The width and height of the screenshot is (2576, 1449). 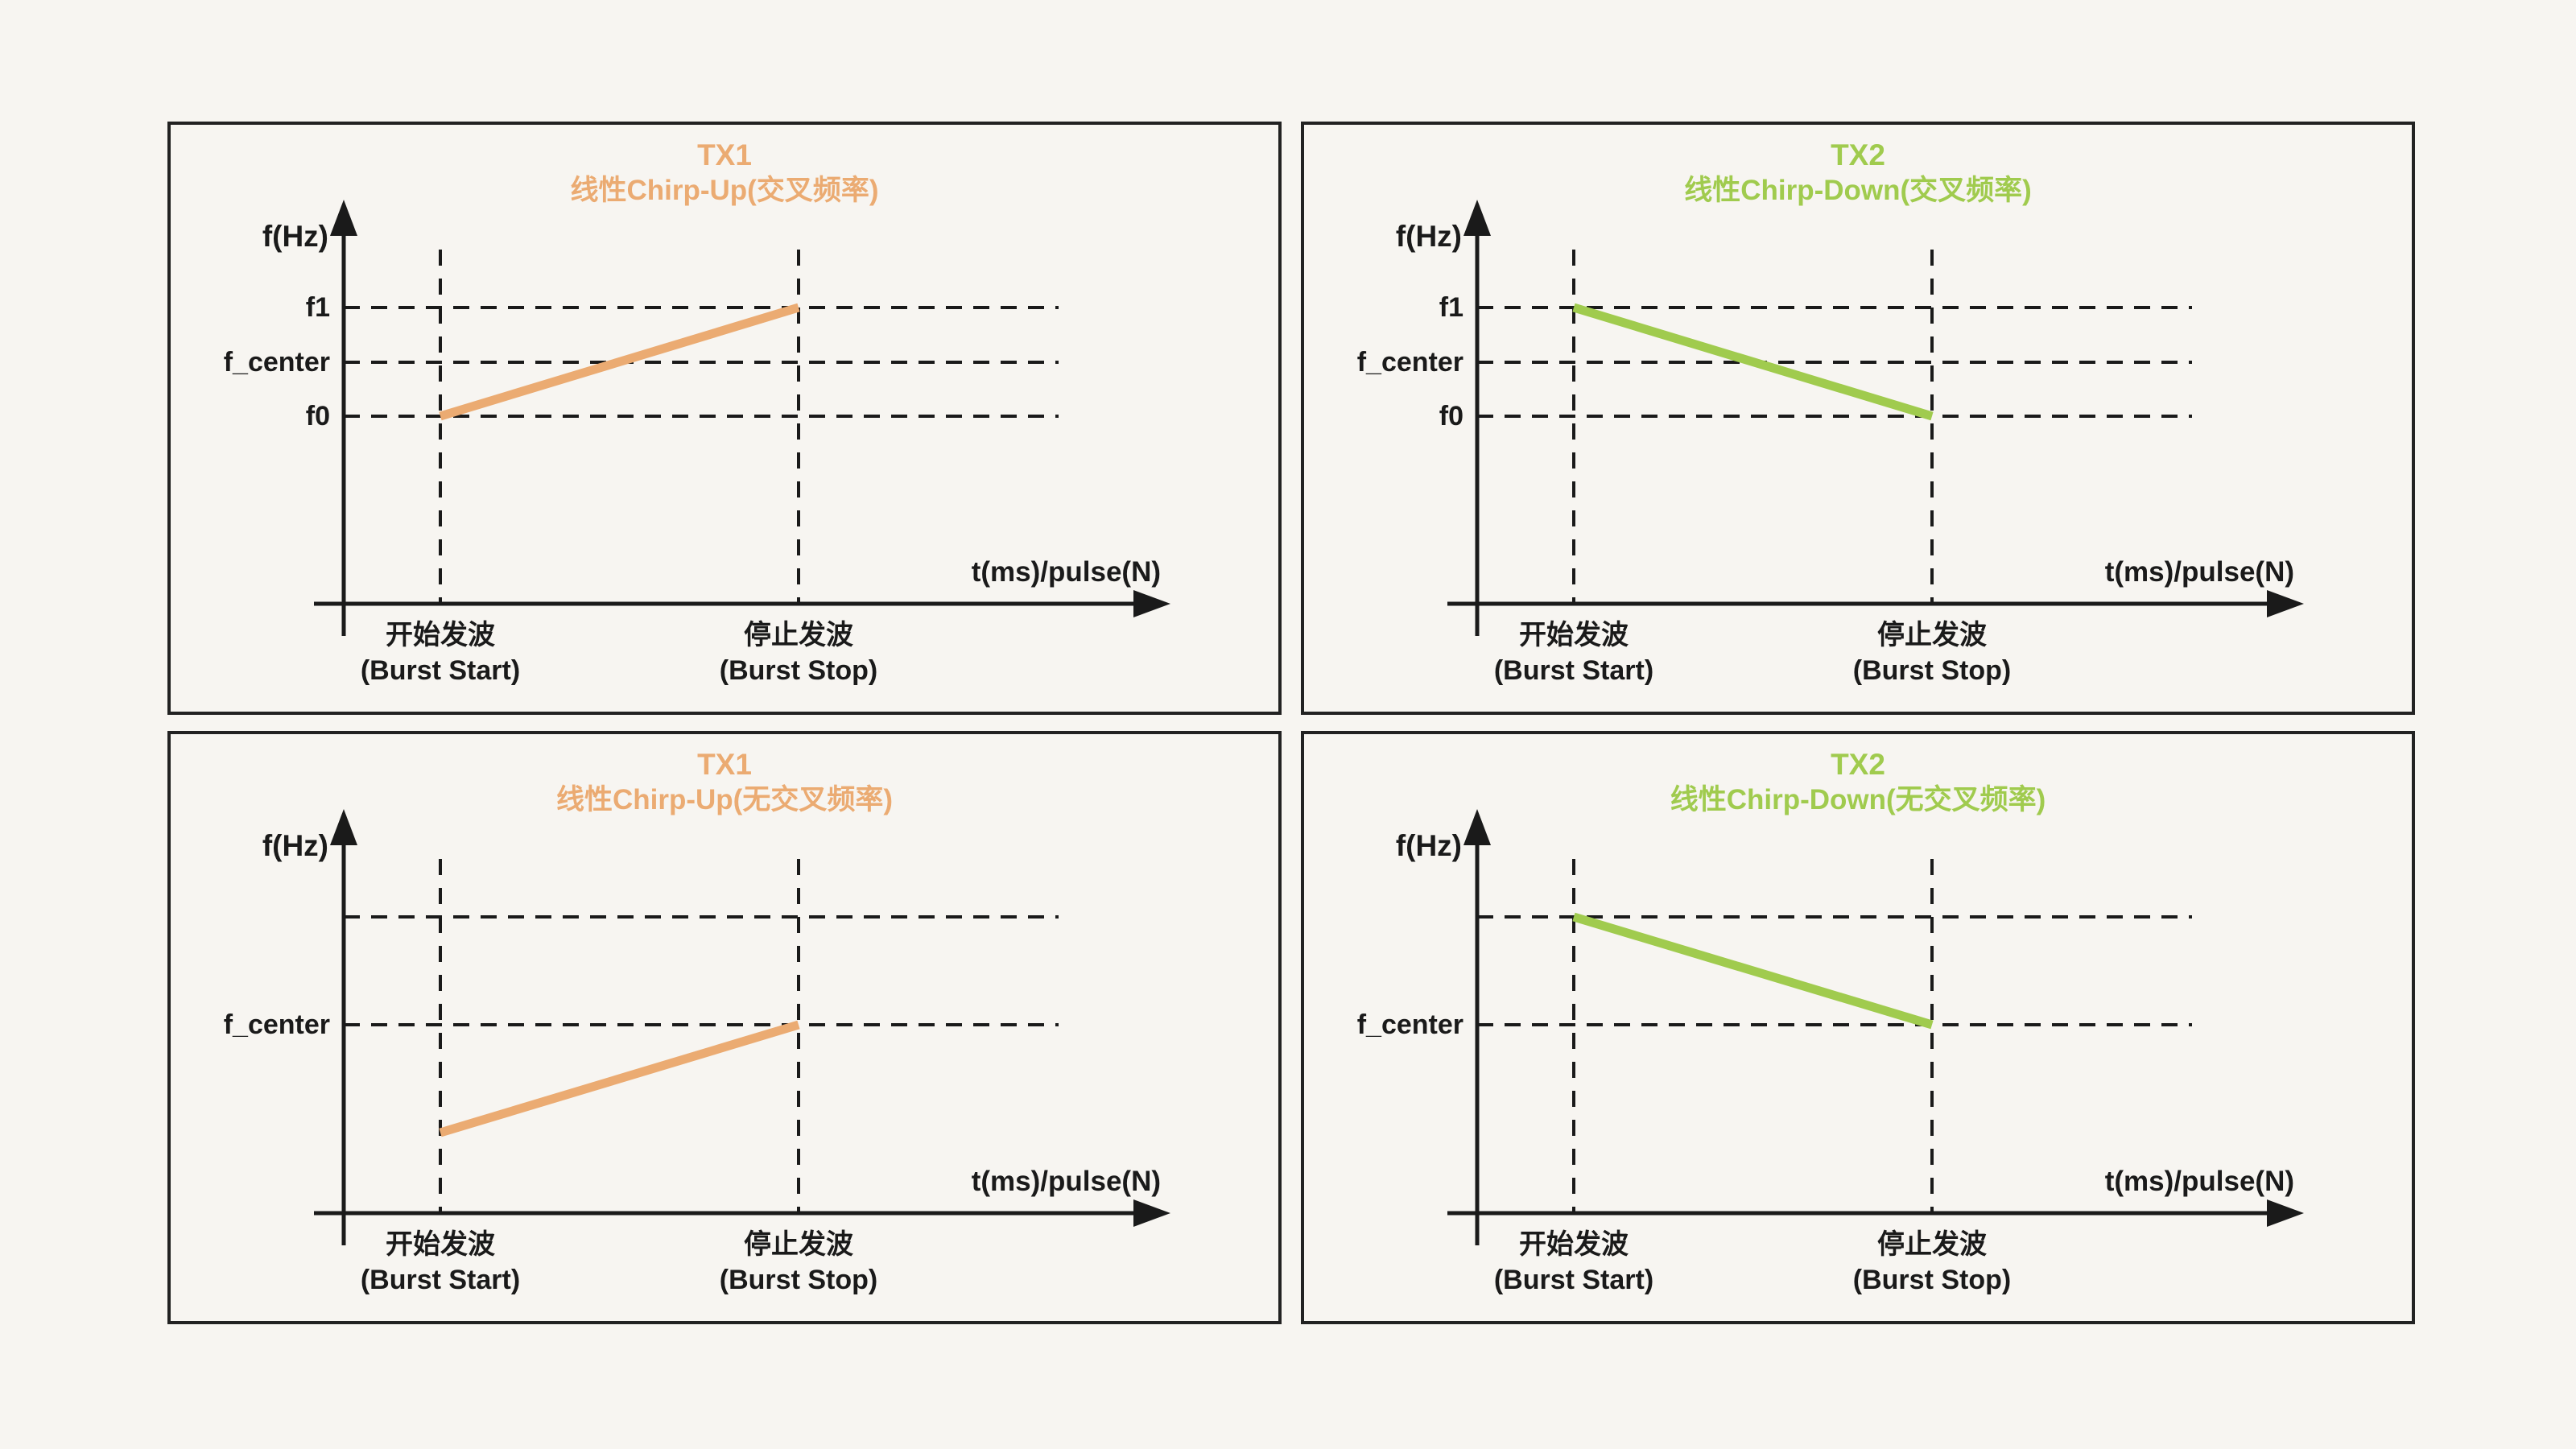 What do you see at coordinates (1858, 782) in the screenshot?
I see `panel-title-block: TX2 线性Chirp-Down(无交叉频率)` at bounding box center [1858, 782].